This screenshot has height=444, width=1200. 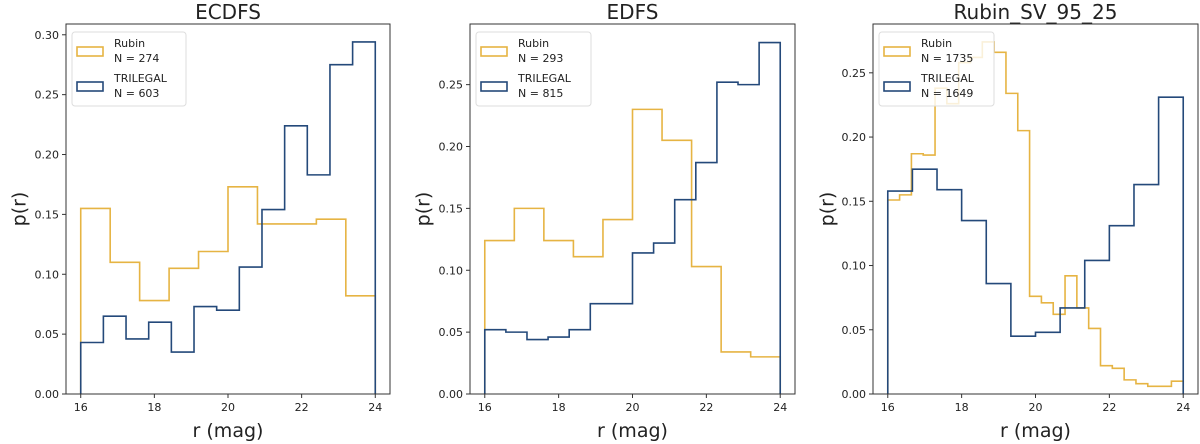 What do you see at coordinates (47, 35) in the screenshot?
I see `y-tick-label: 0.30` at bounding box center [47, 35].